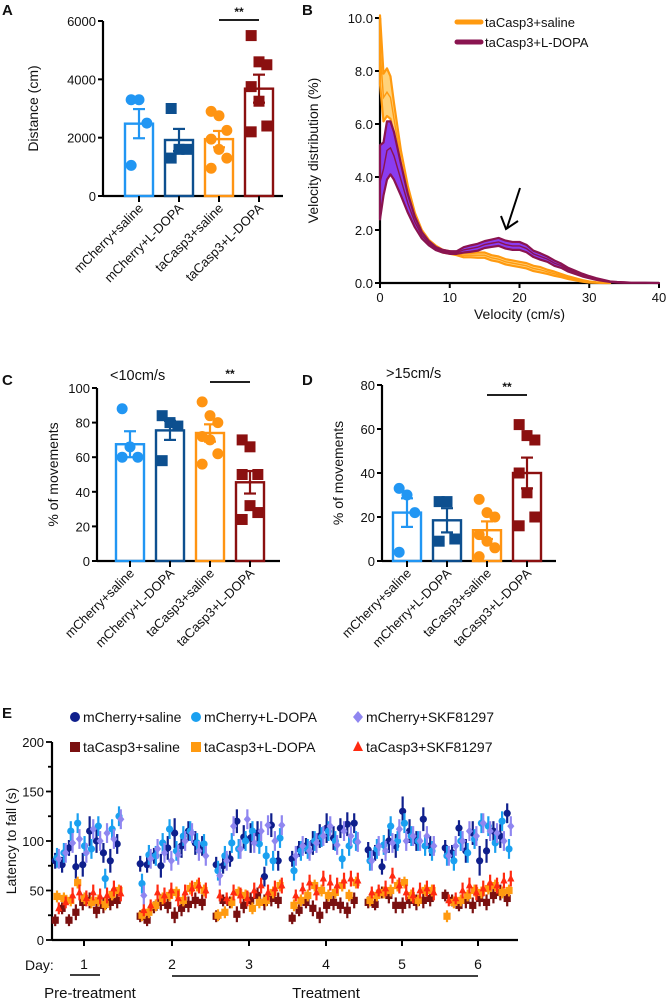  What do you see at coordinates (364, 124) in the screenshot?
I see `y-tick-label: 6.0` at bounding box center [364, 124].